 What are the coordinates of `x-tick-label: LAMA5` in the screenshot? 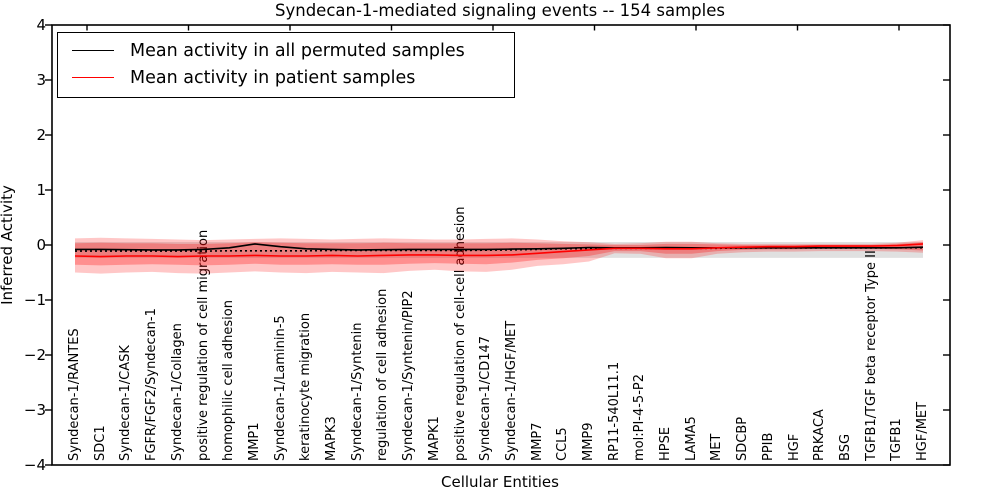 It's located at (691, 438).